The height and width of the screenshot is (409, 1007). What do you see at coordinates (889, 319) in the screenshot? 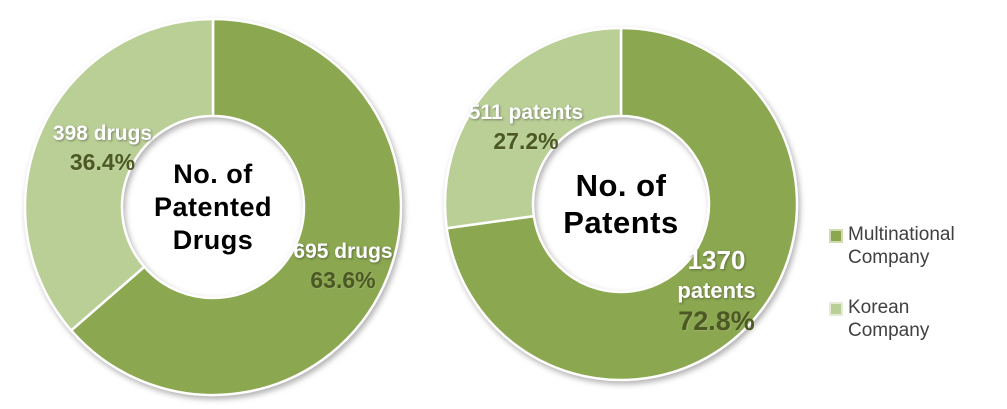
I see `legend-label: Korean Company` at bounding box center [889, 319].